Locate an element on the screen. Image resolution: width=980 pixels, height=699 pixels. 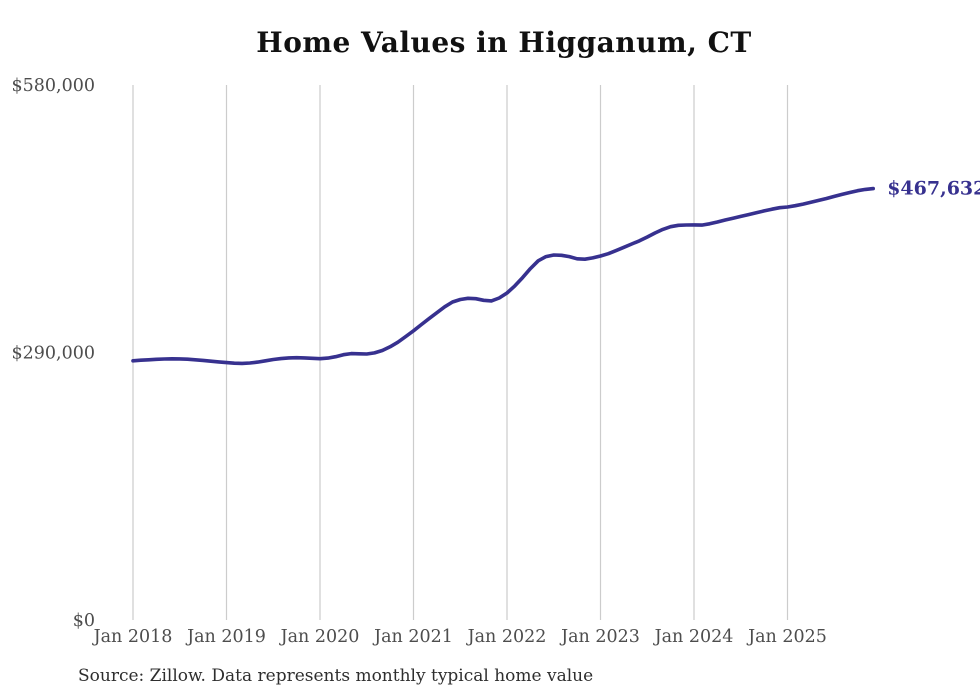
x-axis-tick-label: Jan 2024 is located at coordinates (693, 637).